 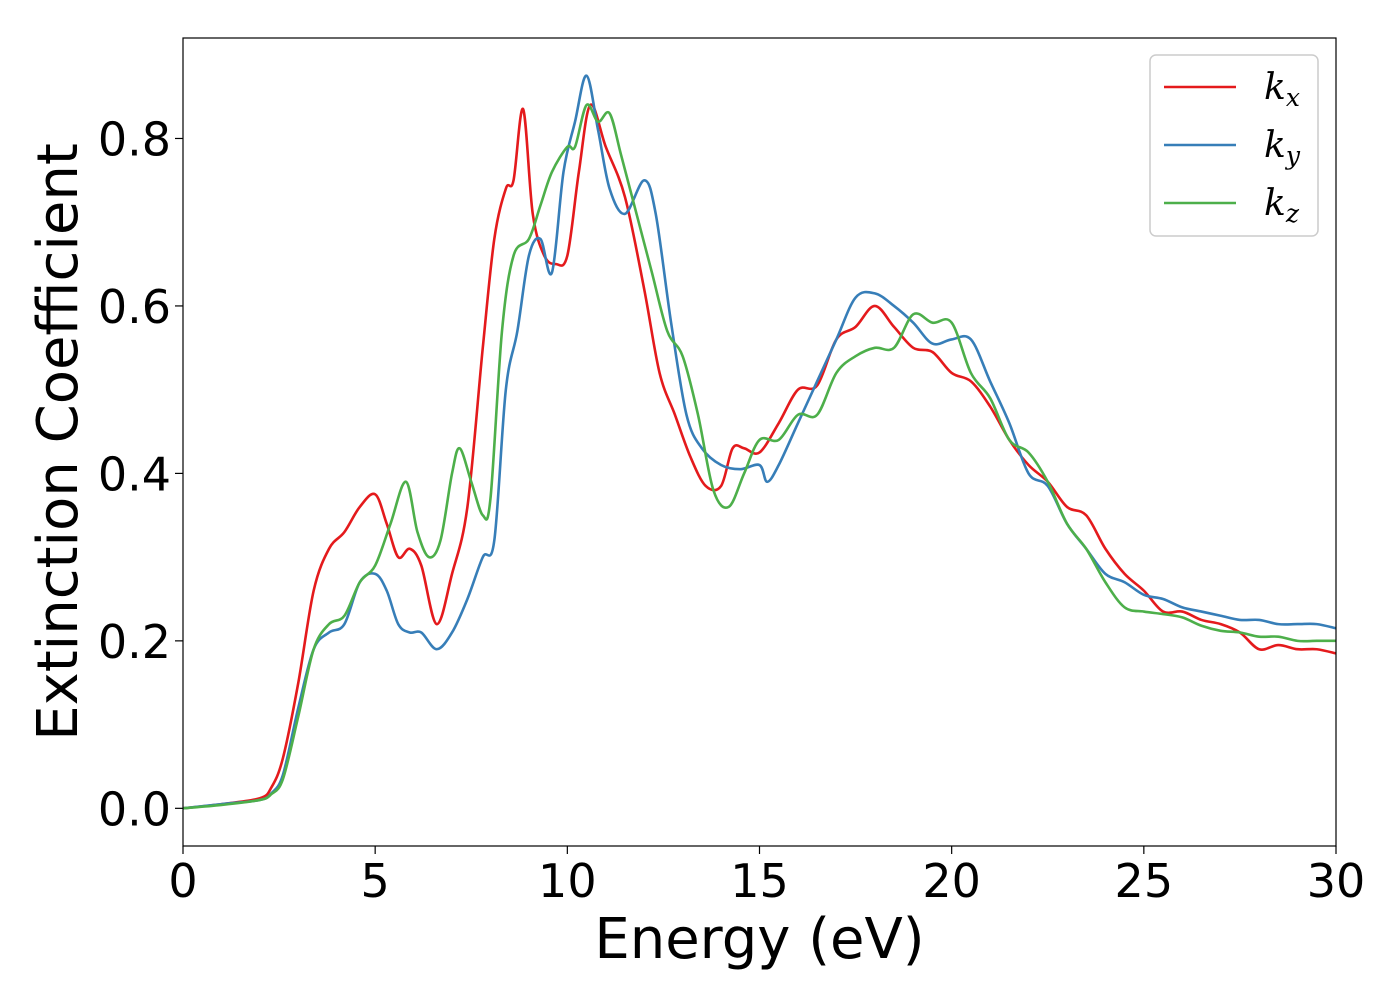 I want to click on y-tick-label: 0.2, so click(x=134, y=642).